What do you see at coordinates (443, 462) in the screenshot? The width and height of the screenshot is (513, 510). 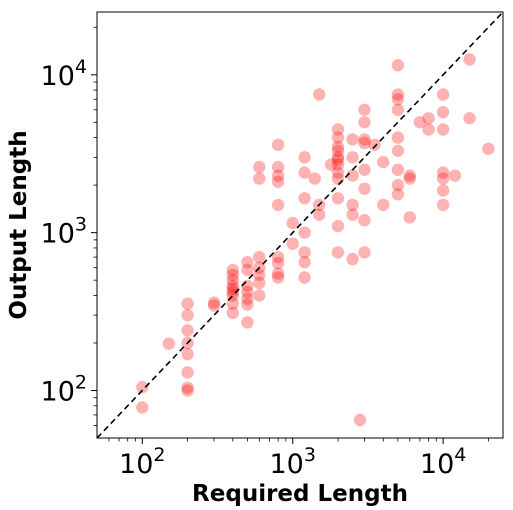 I see `x-tick-label: 10⁴` at bounding box center [443, 462].